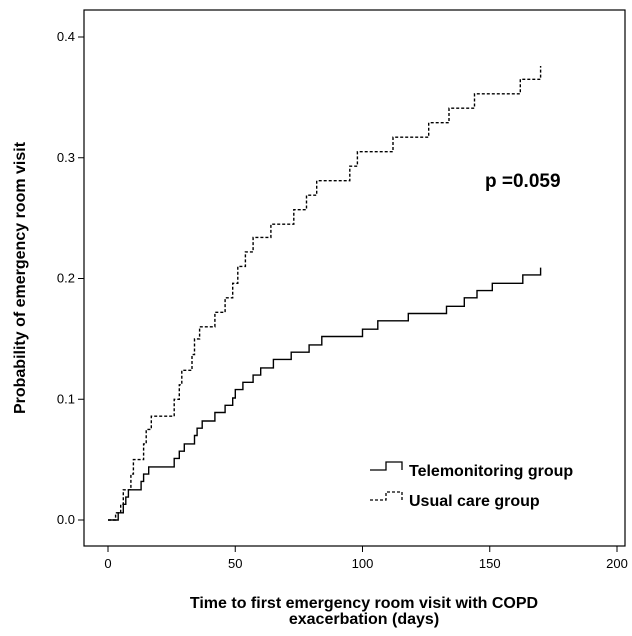 The height and width of the screenshot is (636, 632). I want to click on legend-label-usual-care: Usual care group, so click(474, 501).